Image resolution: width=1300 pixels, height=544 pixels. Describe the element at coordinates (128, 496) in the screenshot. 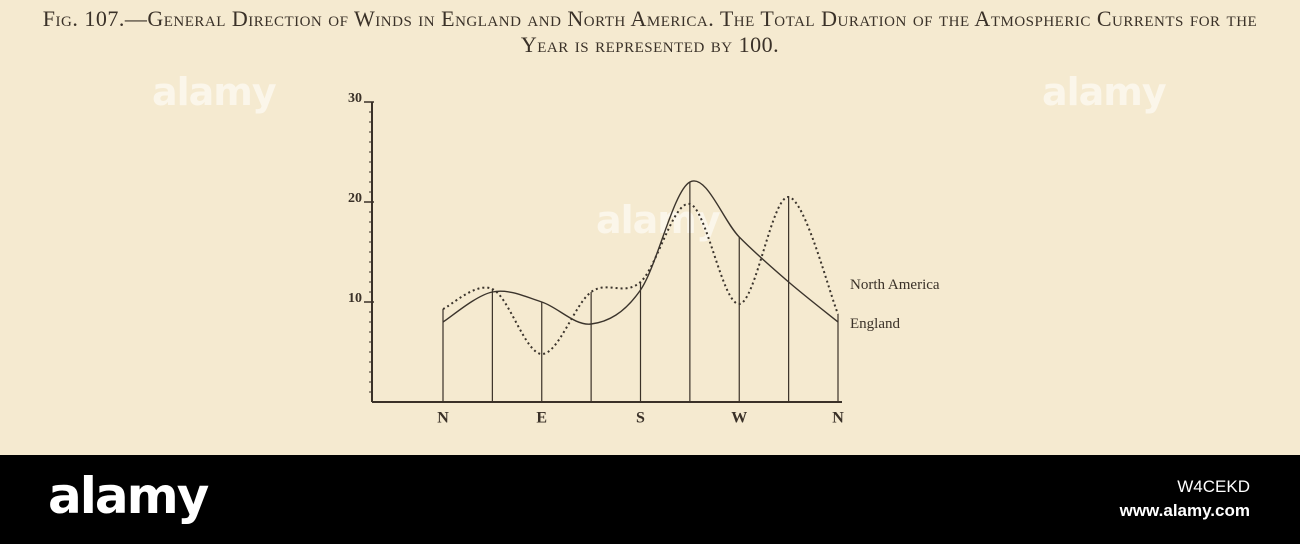

I see `footer-logo: alamy` at that location.